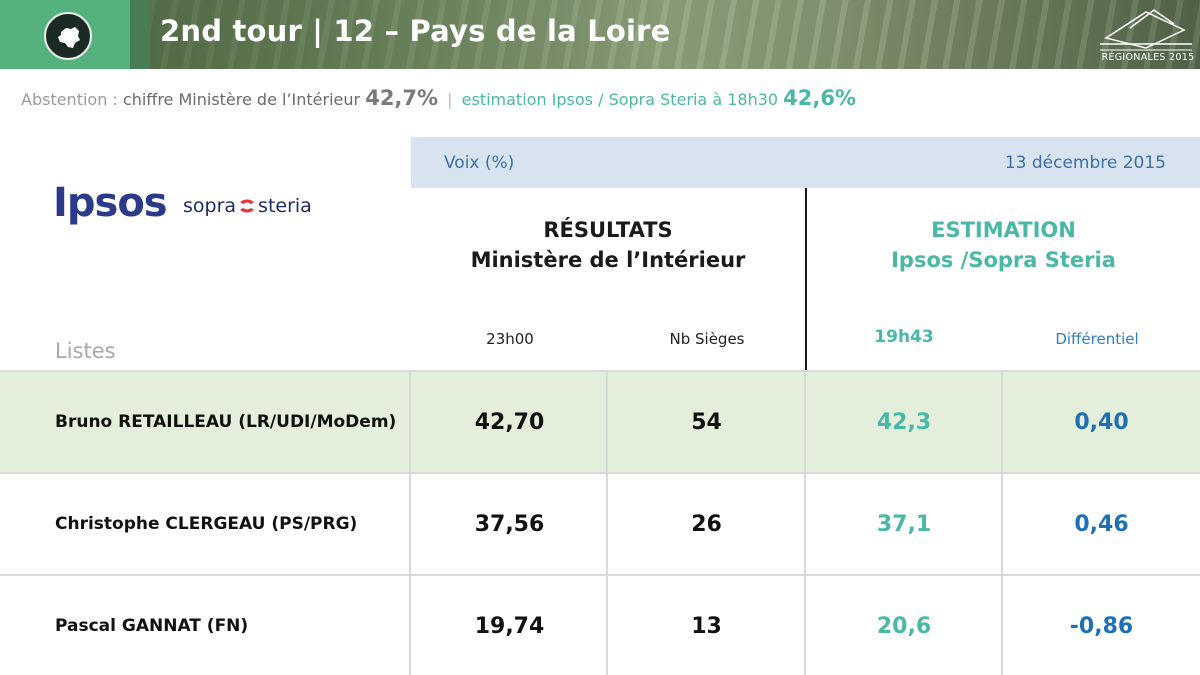 This screenshot has width=1200, height=675. I want to click on estimation-title: ESTIMATION, so click(1003, 230).